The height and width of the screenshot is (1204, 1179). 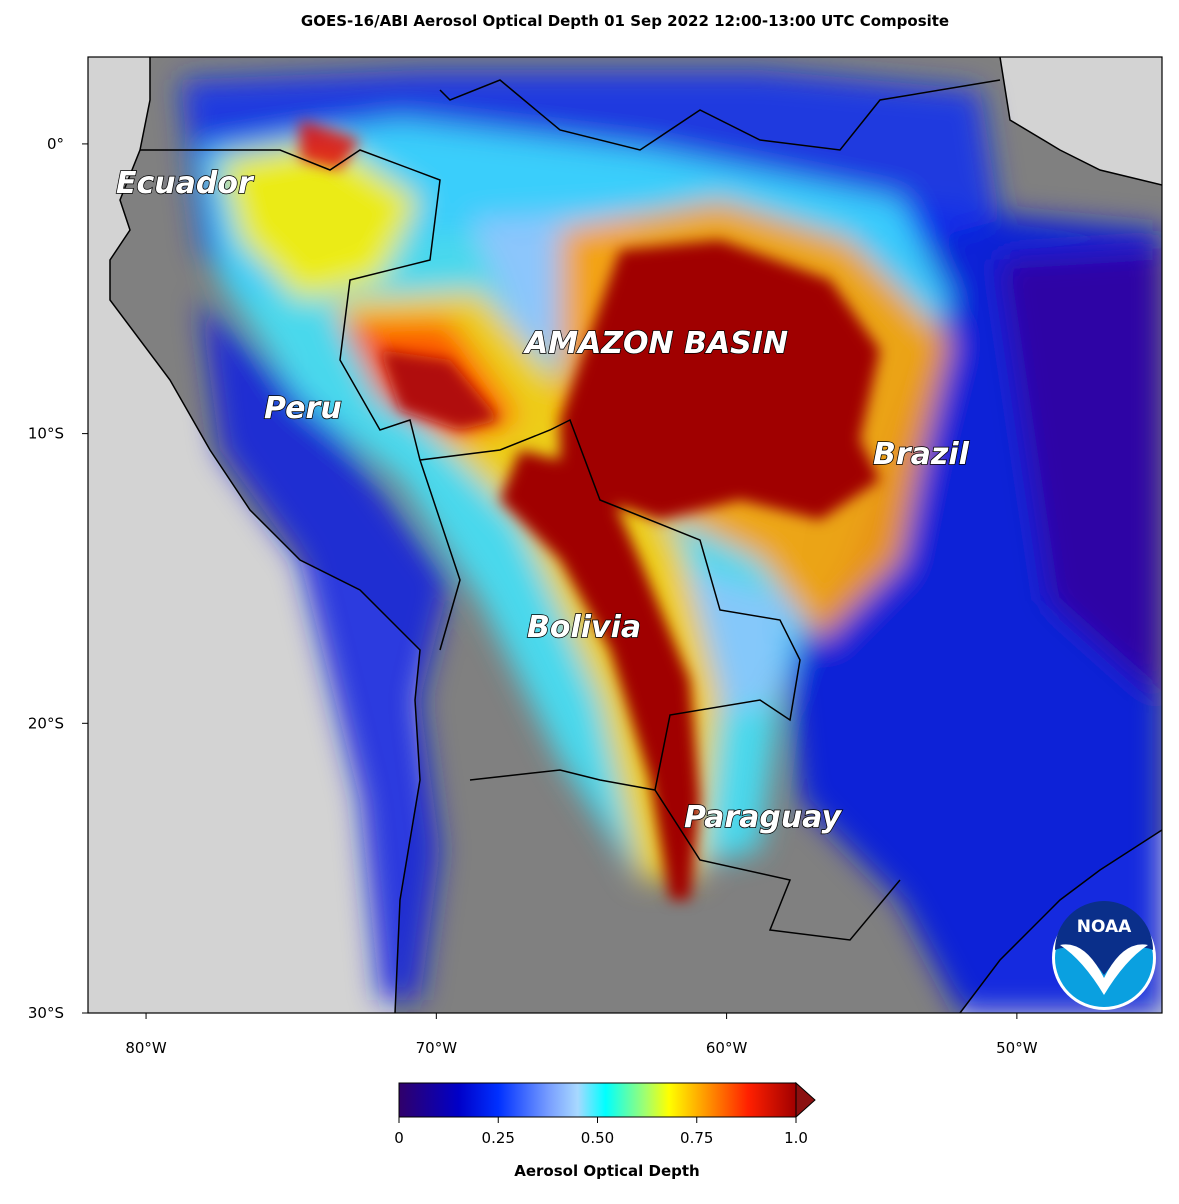 What do you see at coordinates (597, 1138) in the screenshot?
I see `colorbar-tick-label: 0.50` at bounding box center [597, 1138].